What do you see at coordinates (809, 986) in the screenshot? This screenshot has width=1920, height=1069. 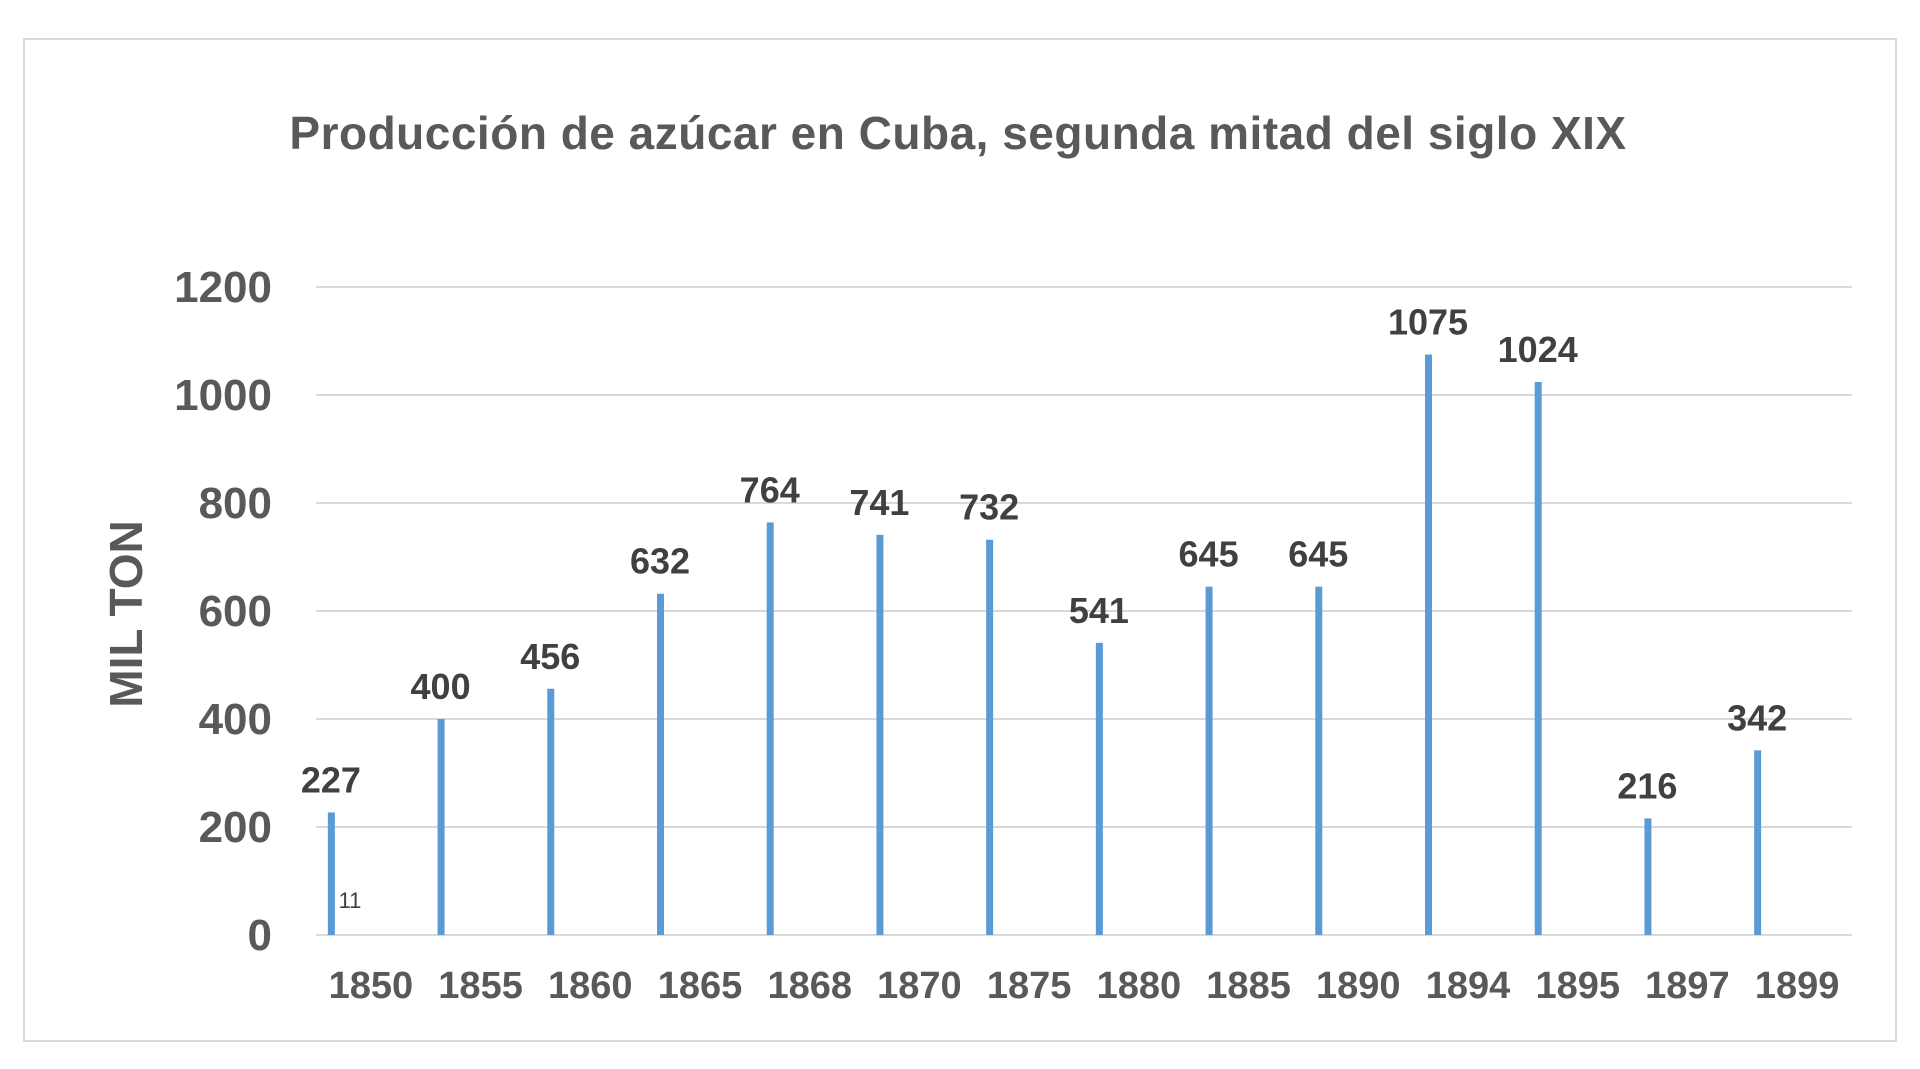 I see `x-tick-label: 1868` at bounding box center [809, 986].